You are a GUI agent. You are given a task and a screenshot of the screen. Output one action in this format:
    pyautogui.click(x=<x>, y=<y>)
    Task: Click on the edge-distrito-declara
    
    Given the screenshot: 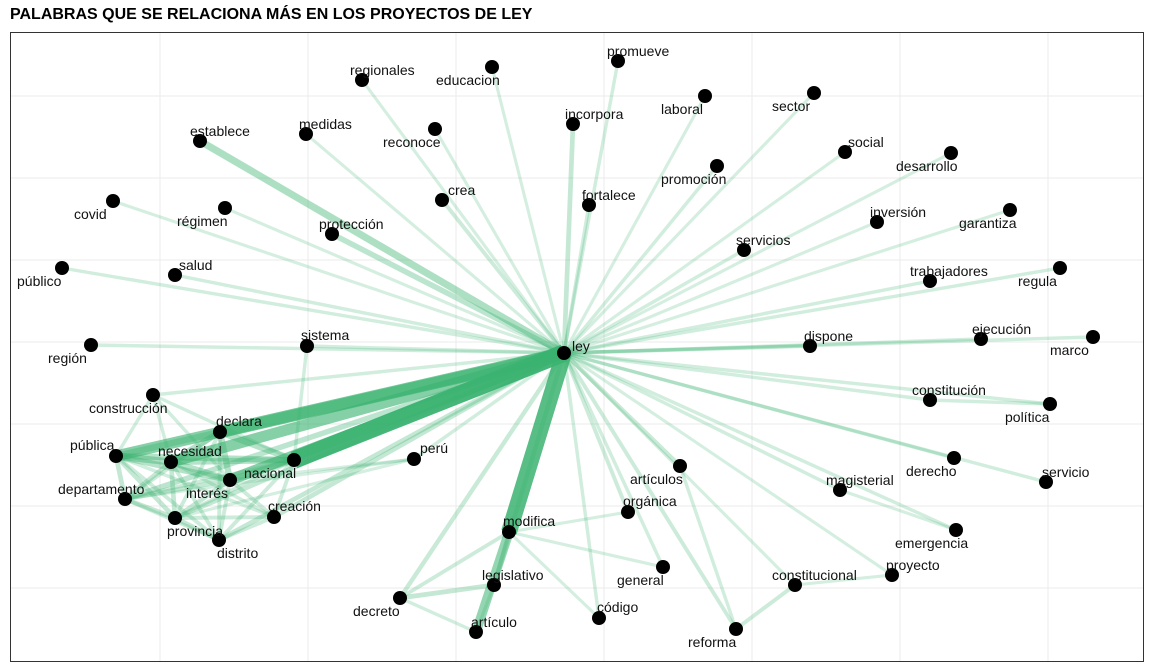 What is the action you would take?
    pyautogui.click(x=219, y=486)
    